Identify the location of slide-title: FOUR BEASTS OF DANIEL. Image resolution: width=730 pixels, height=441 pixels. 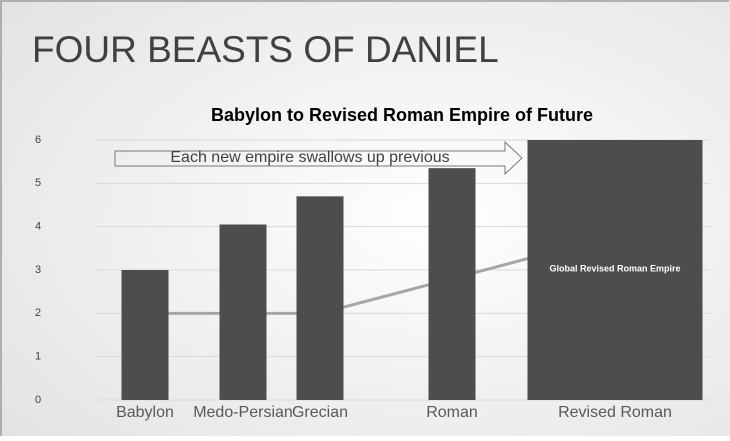
(265, 49).